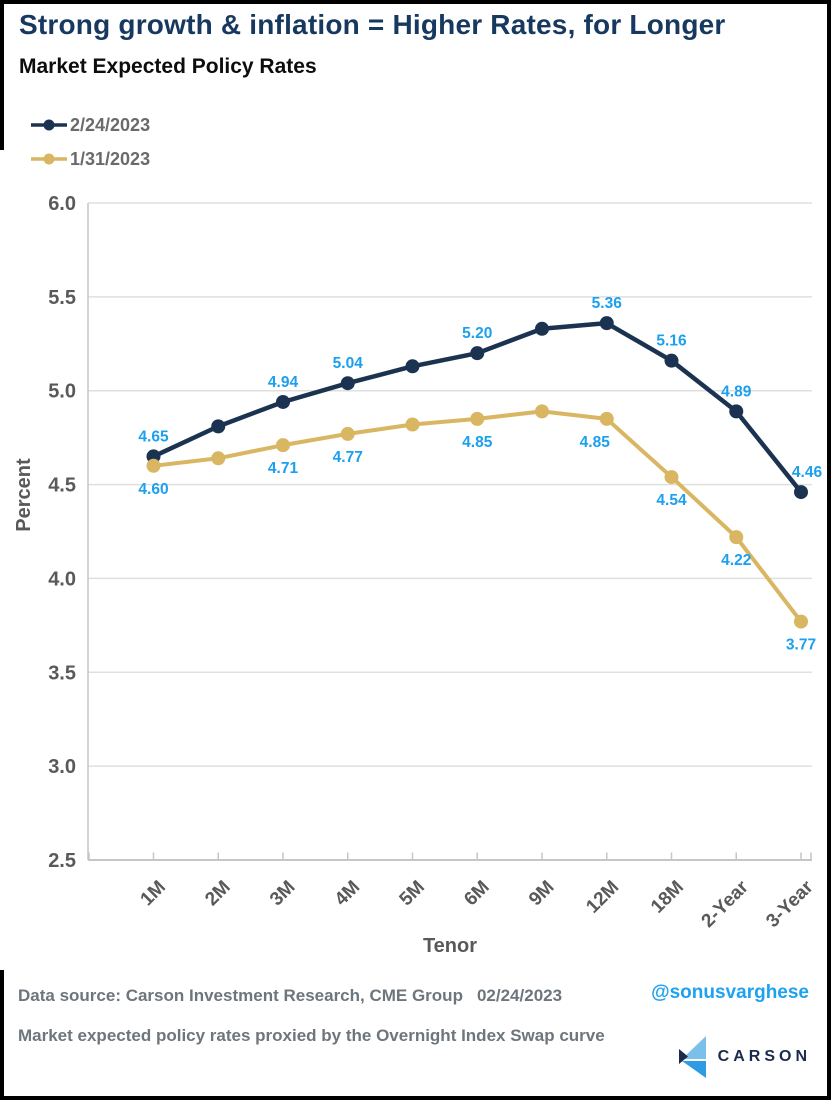  Describe the element at coordinates (62, 767) in the screenshot. I see `svg-text: 3.0` at that location.